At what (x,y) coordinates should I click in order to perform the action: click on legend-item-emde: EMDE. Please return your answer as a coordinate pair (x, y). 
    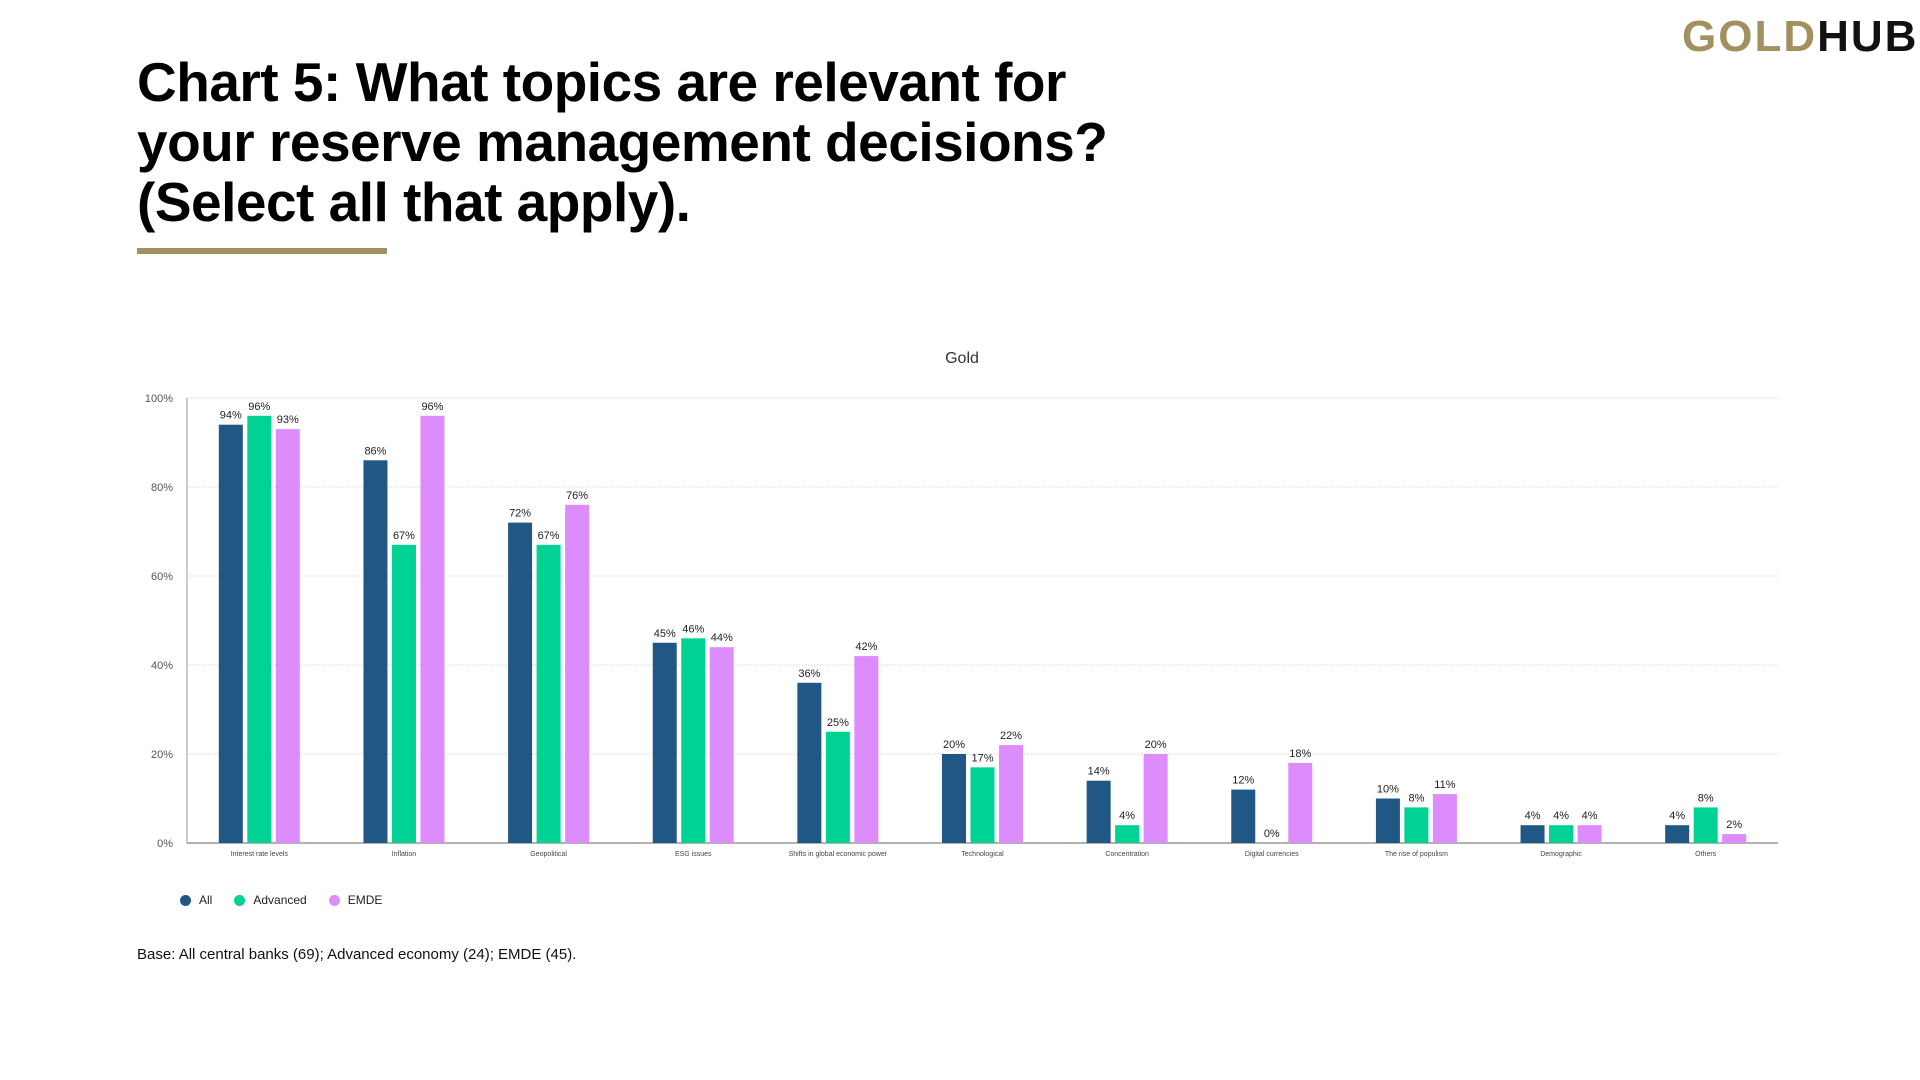
    Looking at the image, I should click on (355, 900).